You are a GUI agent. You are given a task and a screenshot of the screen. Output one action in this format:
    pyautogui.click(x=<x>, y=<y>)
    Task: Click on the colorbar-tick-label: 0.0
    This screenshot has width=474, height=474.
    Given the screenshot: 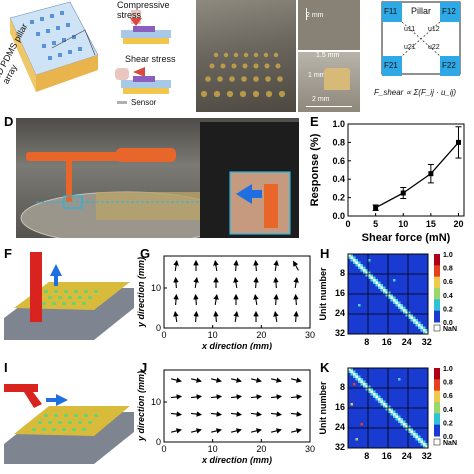 What is the action you would take?
    pyautogui.click(x=448, y=437)
    